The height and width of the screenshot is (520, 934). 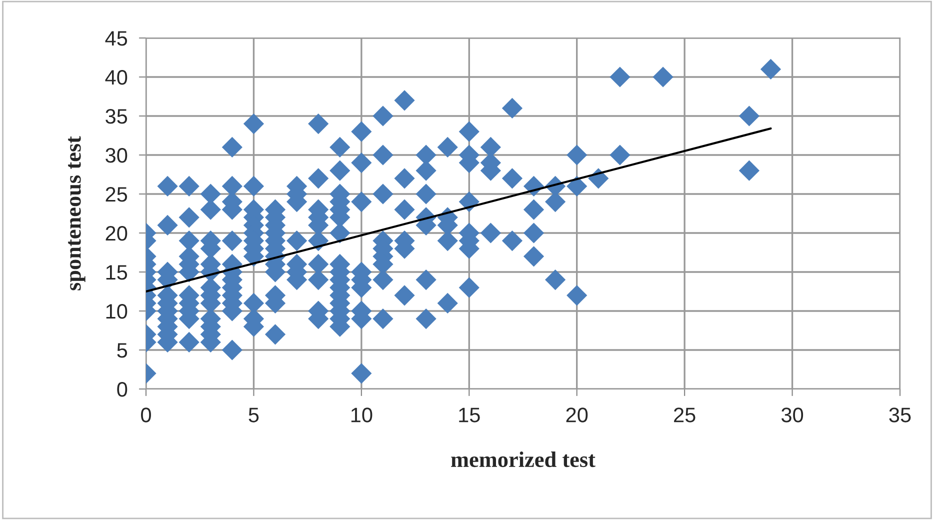 What do you see at coordinates (685, 415) in the screenshot?
I see `x-tick-label: 25` at bounding box center [685, 415].